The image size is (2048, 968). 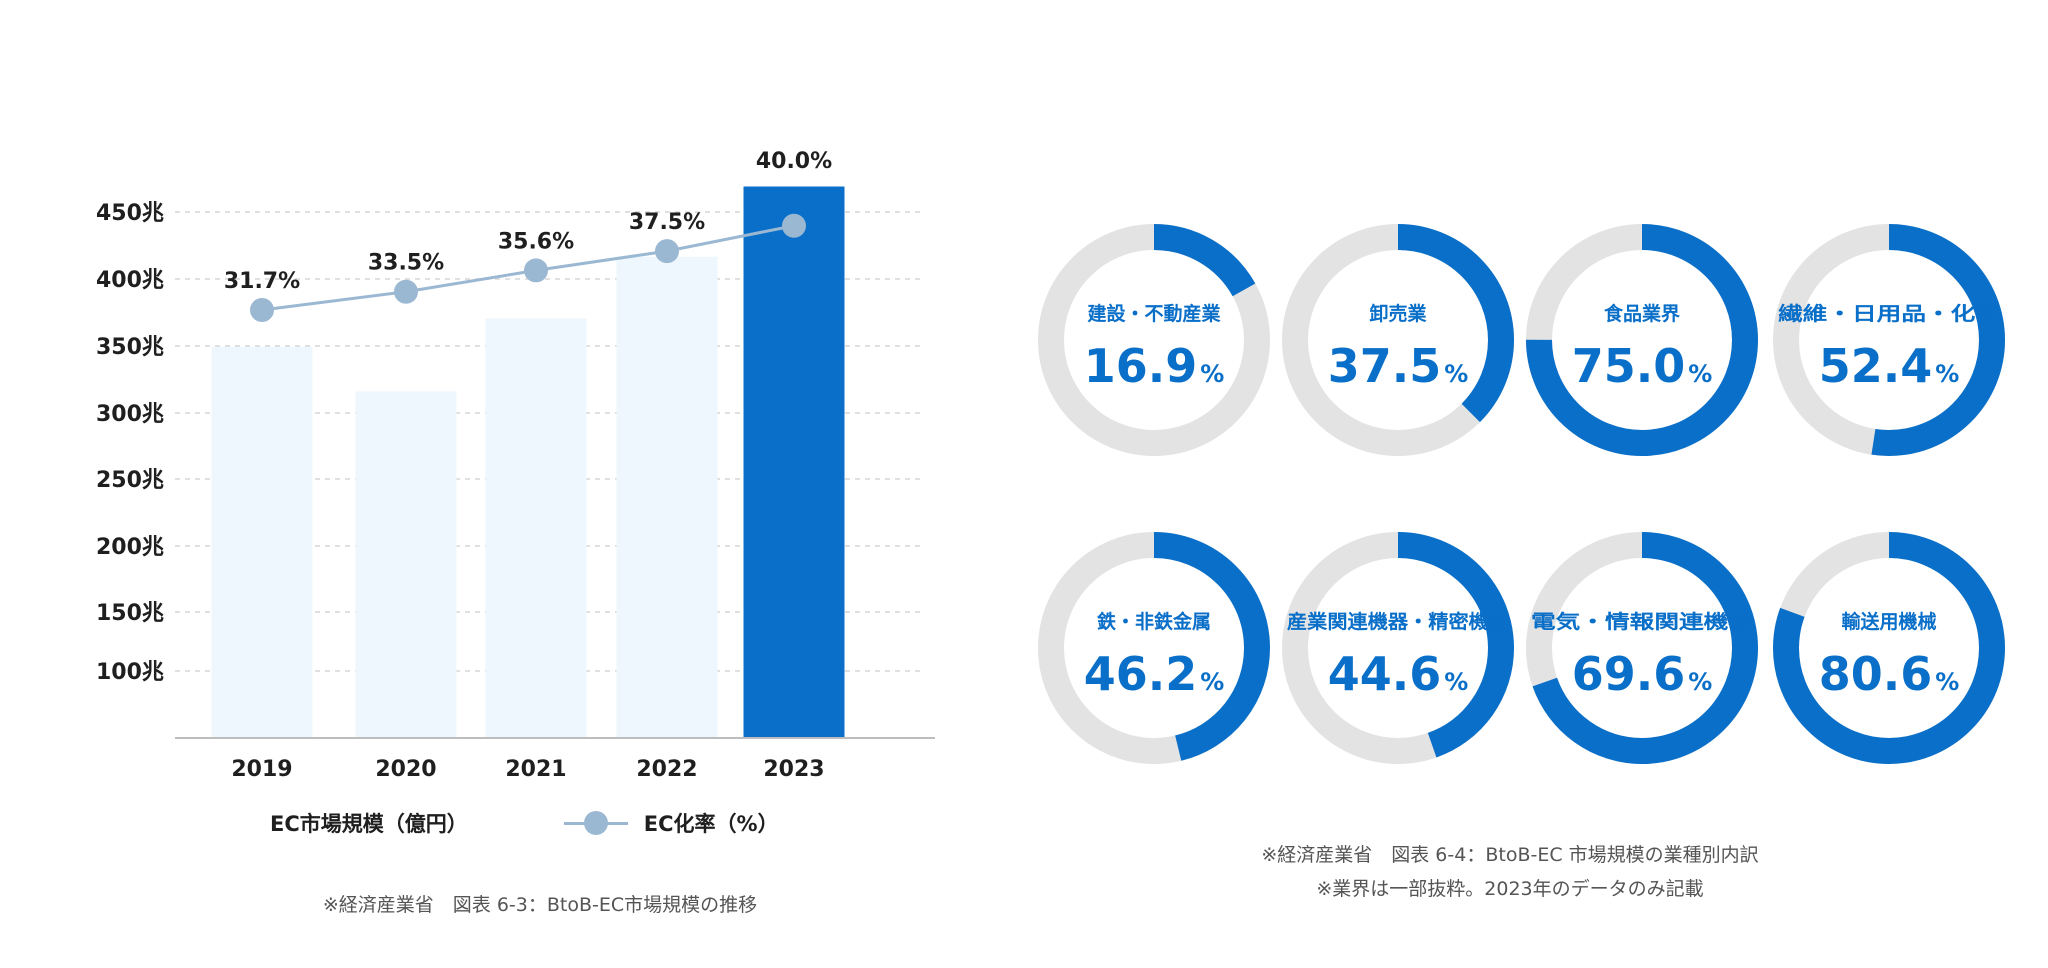 I want to click on x-tick-label: 2021, so click(x=535, y=769).